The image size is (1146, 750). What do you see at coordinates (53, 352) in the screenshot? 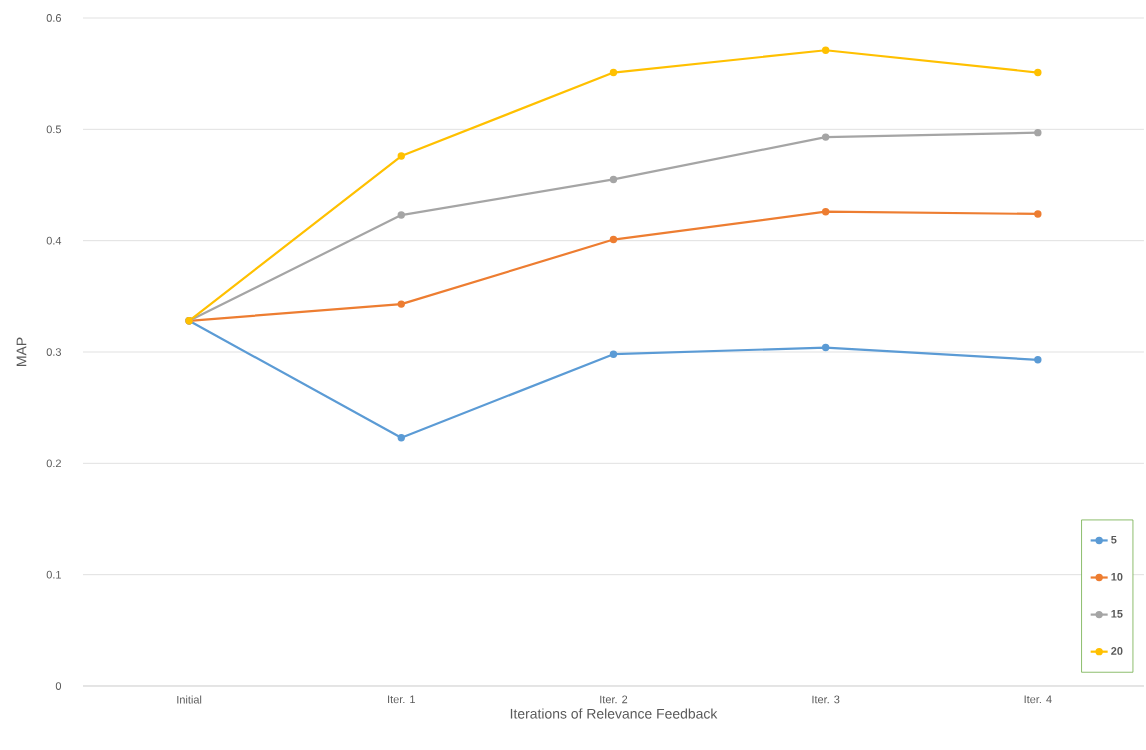
I see `y-tick-label: 0.3` at bounding box center [53, 352].